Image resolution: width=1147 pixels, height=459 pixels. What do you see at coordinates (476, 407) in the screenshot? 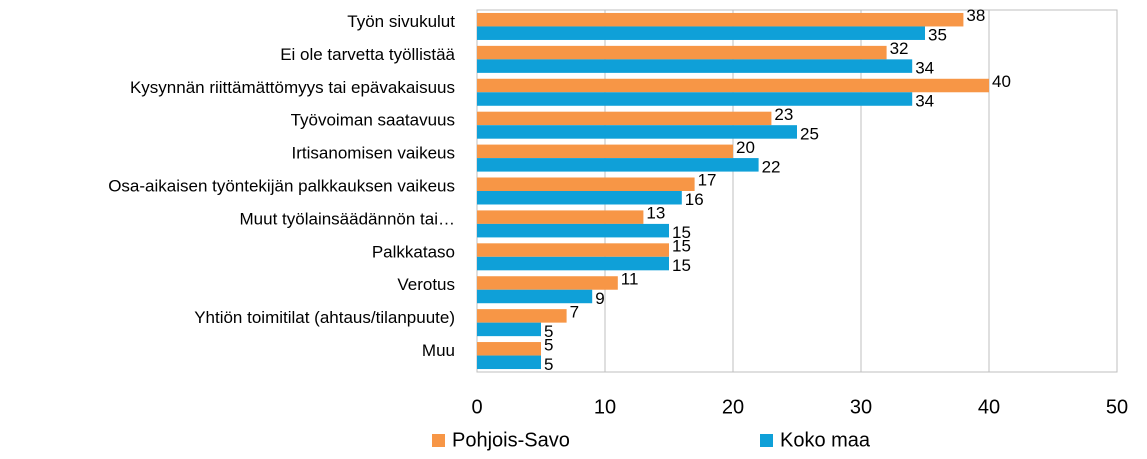
I see `x-tick-label: 0` at bounding box center [476, 407].